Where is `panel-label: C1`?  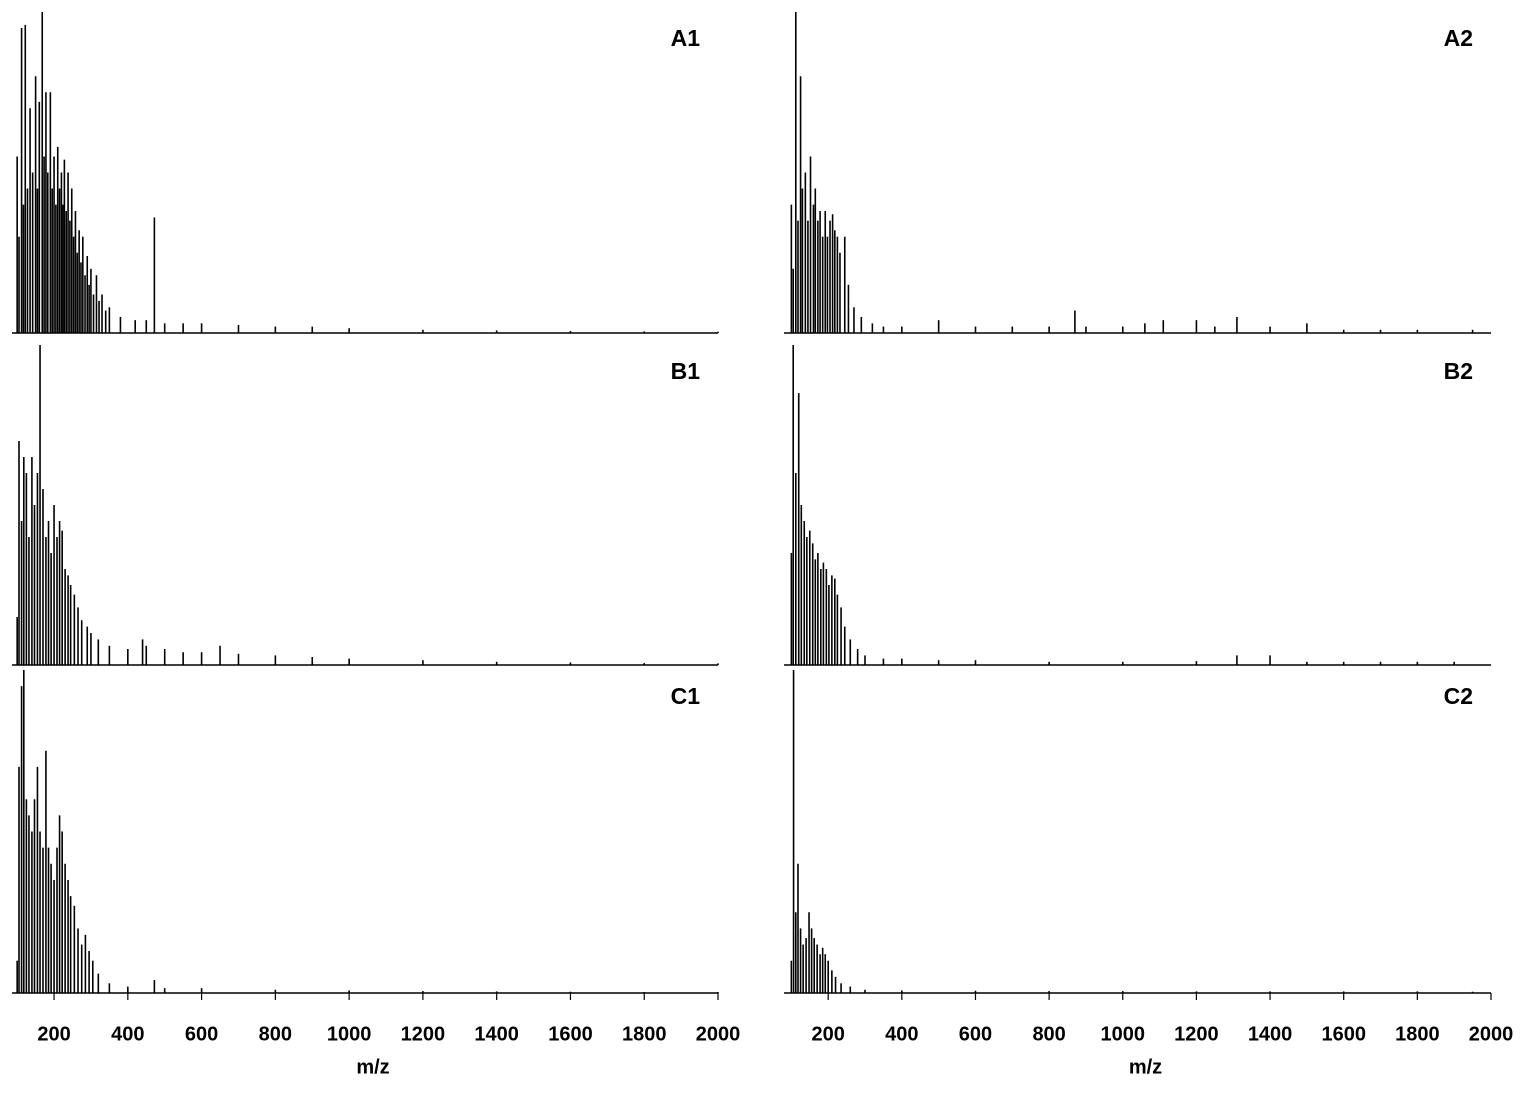 panel-label: C1 is located at coordinates (686, 696).